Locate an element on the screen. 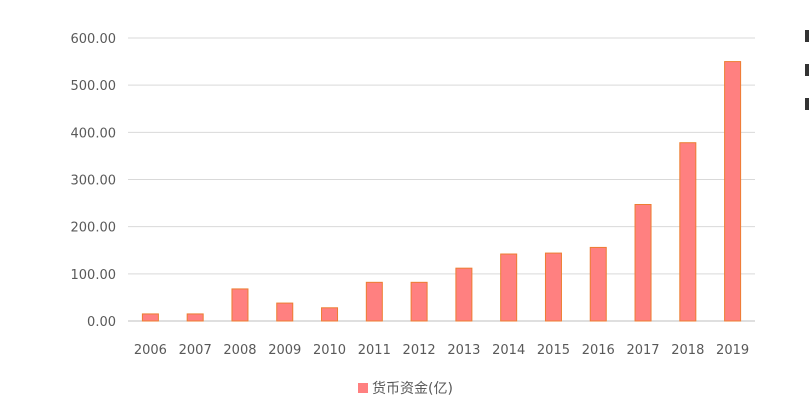 This screenshot has height=415, width=809. y-tick-label: 500.00 is located at coordinates (94, 86).